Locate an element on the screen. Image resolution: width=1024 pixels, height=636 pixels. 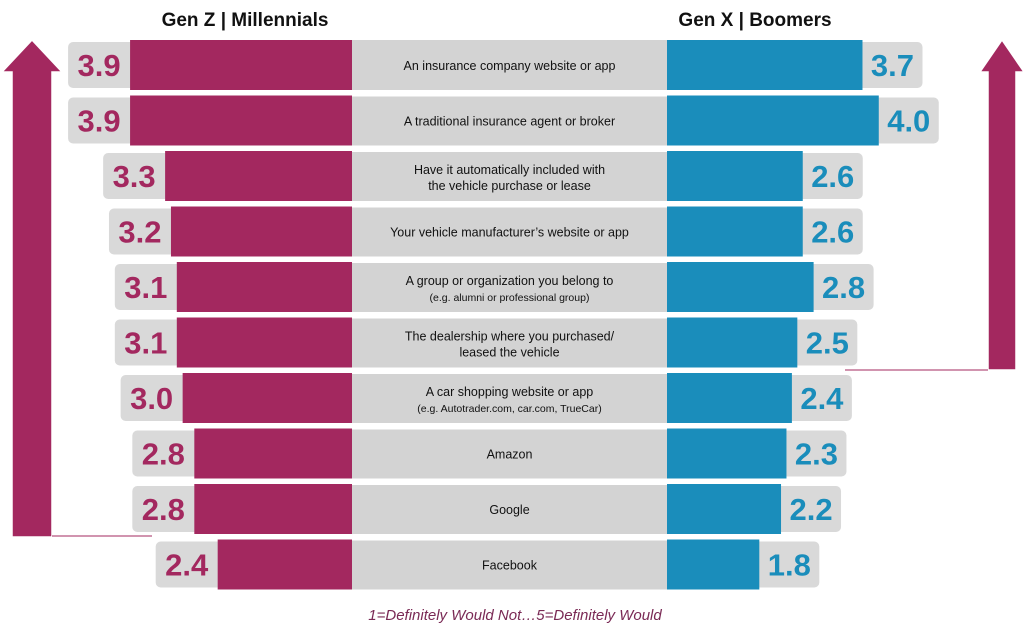
category-label-line2: (e.g. alumni or professional group) is located at coordinates (510, 298).